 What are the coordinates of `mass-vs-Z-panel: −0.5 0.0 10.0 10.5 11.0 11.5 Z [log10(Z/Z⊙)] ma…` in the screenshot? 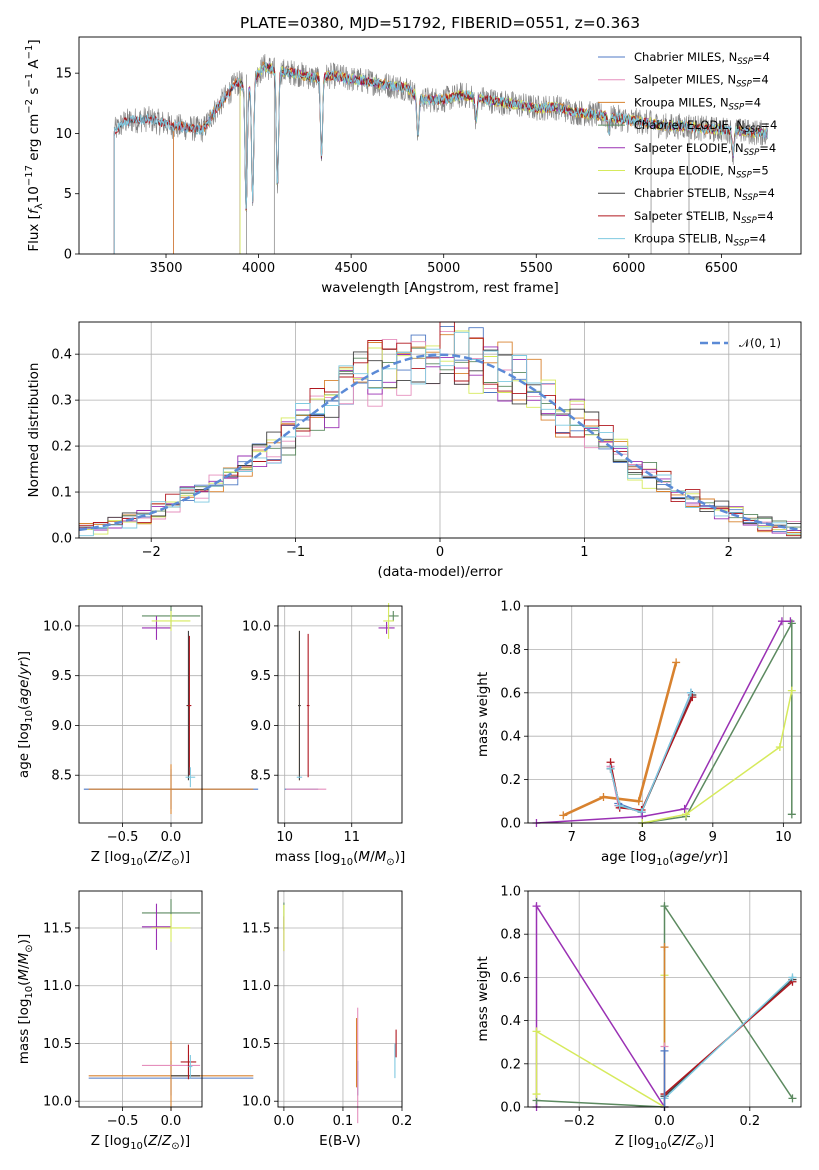 It's located at (135, 1021).